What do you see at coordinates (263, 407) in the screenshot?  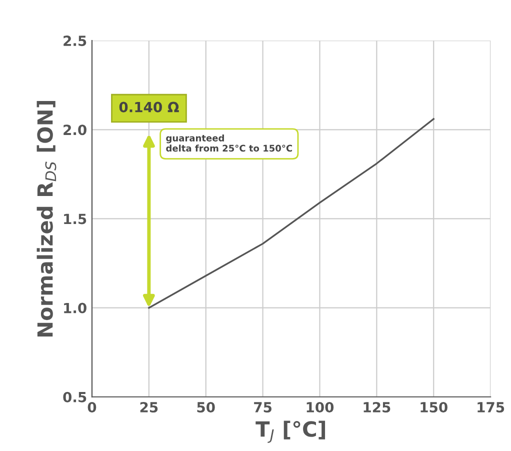 I see `x-tick-label: 75` at bounding box center [263, 407].